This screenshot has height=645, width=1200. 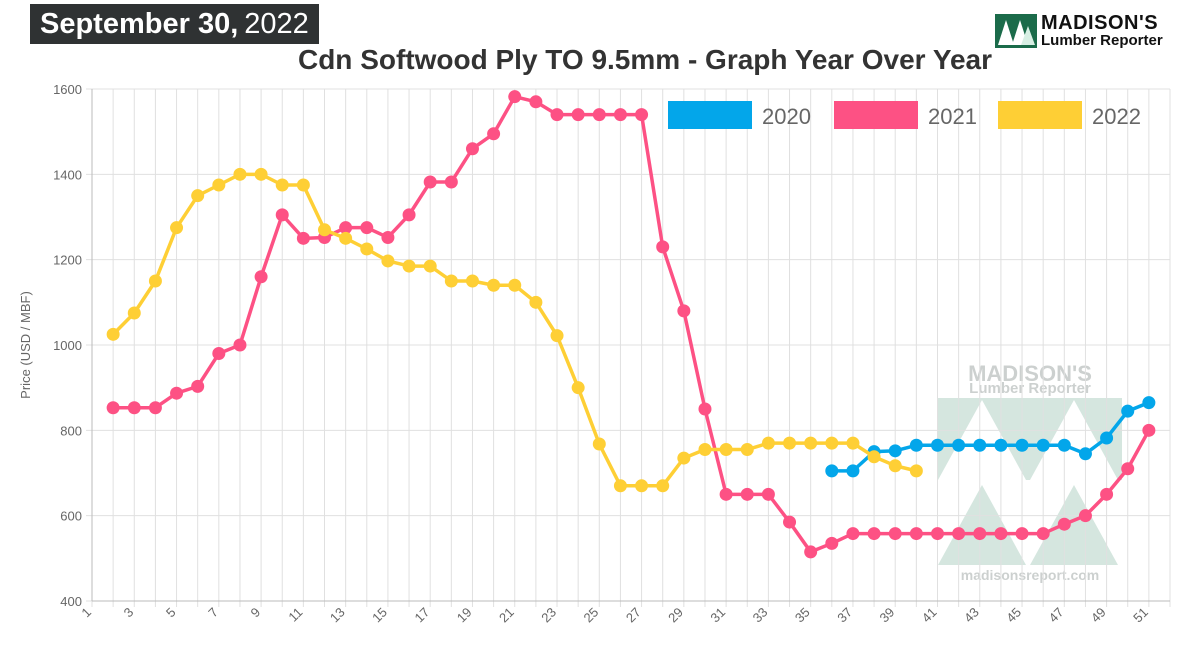 I want to click on legend-item-2021: 2021, so click(x=905, y=115).